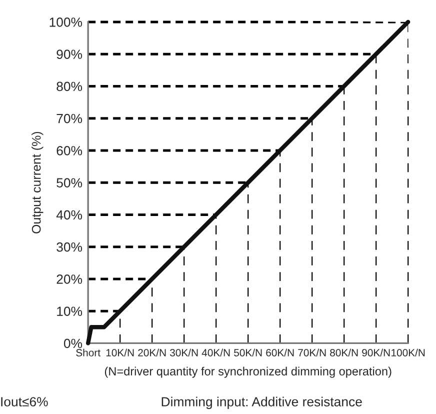 The image size is (436, 414). What do you see at coordinates (216, 352) in the screenshot?
I see `x-tick-label: 40K/N` at bounding box center [216, 352].